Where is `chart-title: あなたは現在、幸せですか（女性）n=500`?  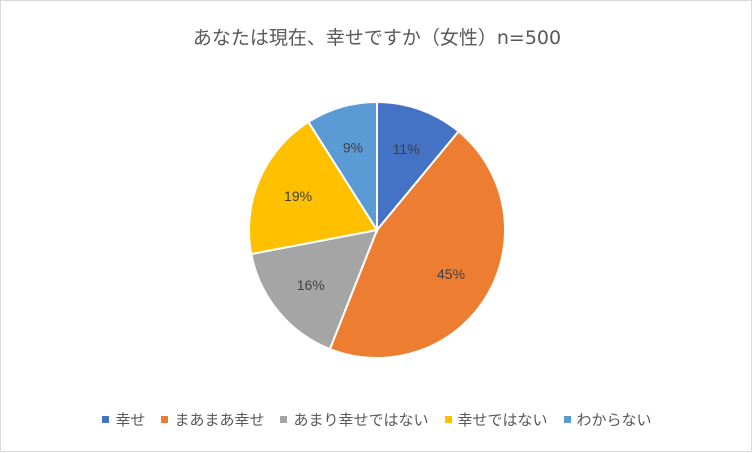
chart-title: あなたは現在、幸せですか（女性）n=500 is located at coordinates (377, 38).